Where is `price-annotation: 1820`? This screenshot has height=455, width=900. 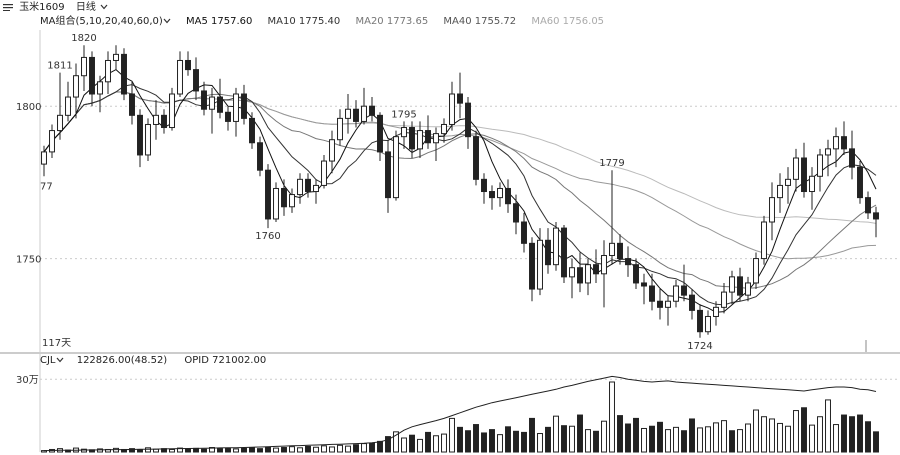
price-annotation: 1820 is located at coordinates (83, 38).